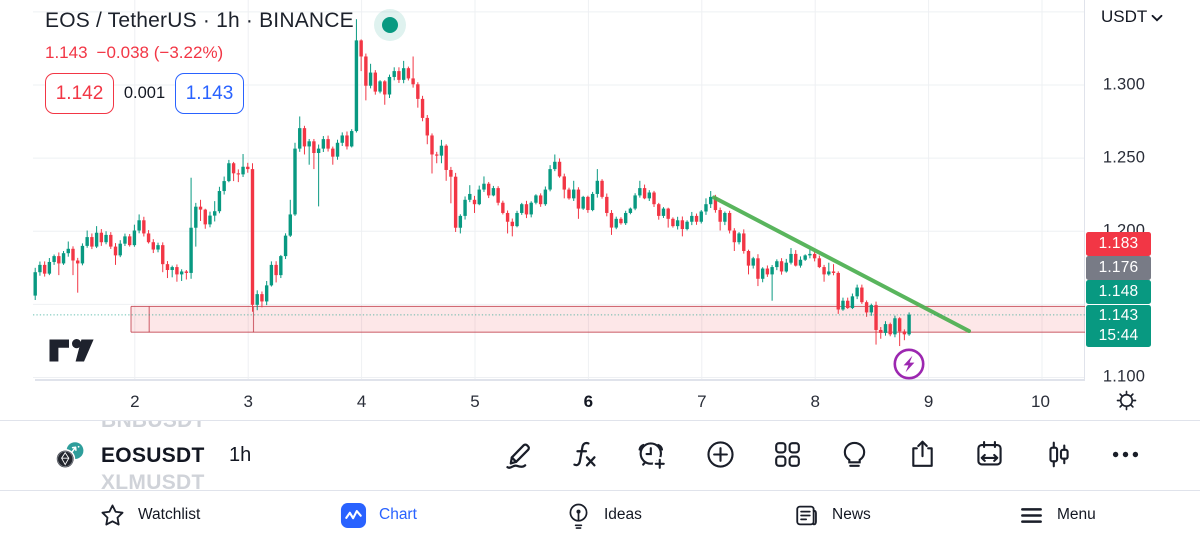 Image resolution: width=1200 pixels, height=540 pixels. I want to click on bottom-navigation: Watchlist Chart Ideas News Menu, so click(600, 515).